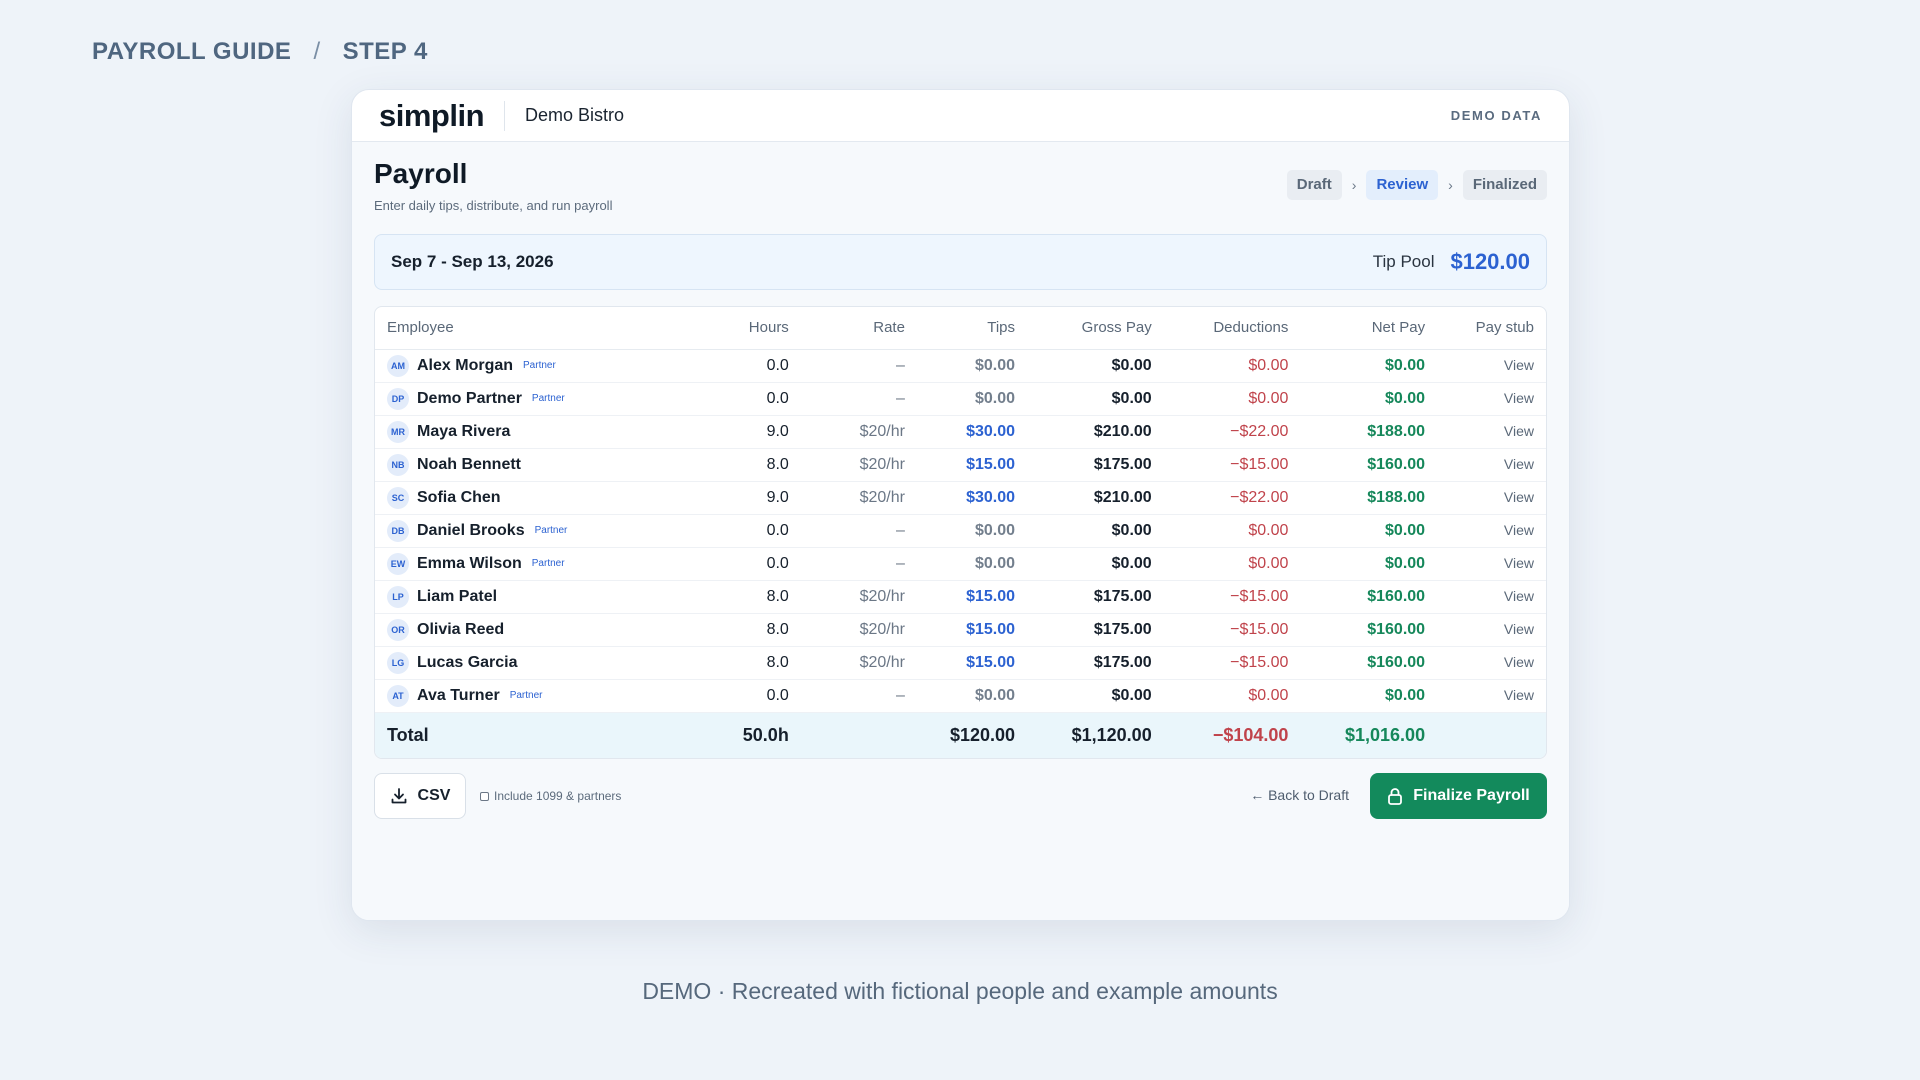 The width and height of the screenshot is (1920, 1080). I want to click on net-pay-cell: $188.00, so click(1369, 498).